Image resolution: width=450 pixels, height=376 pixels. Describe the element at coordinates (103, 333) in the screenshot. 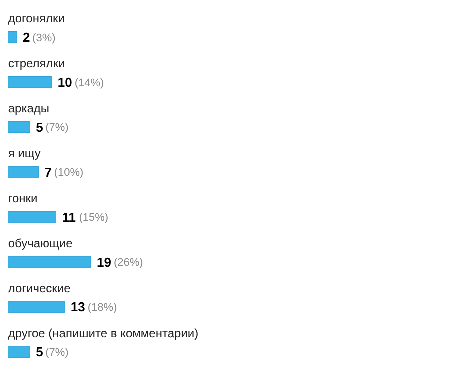

I see `y-tick-label: другое (напишите в комментарии)` at that location.